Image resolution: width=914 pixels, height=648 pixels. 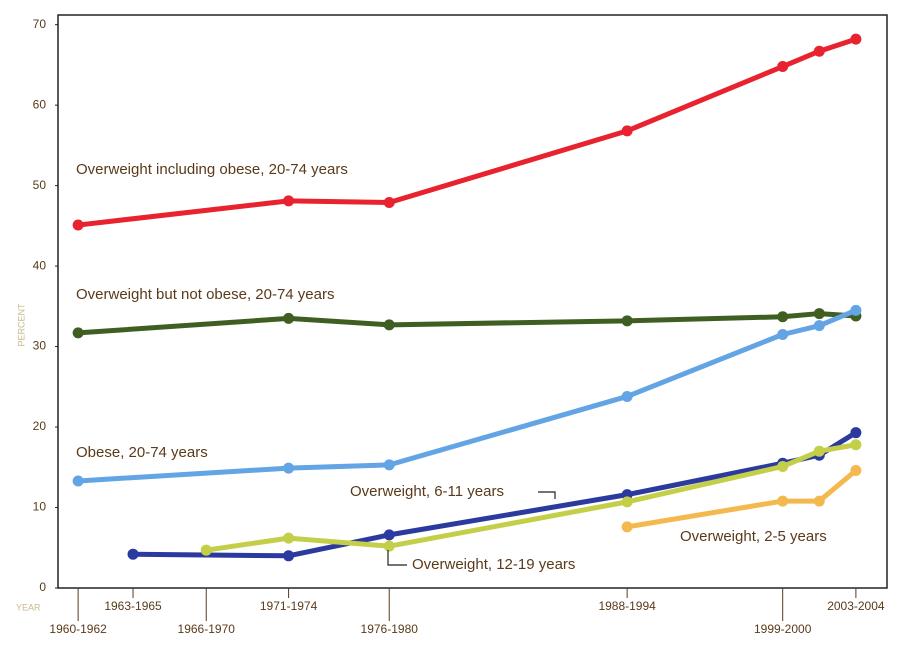 What do you see at coordinates (856, 606) in the screenshot?
I see `x-tick-label: 2003-2004` at bounding box center [856, 606].